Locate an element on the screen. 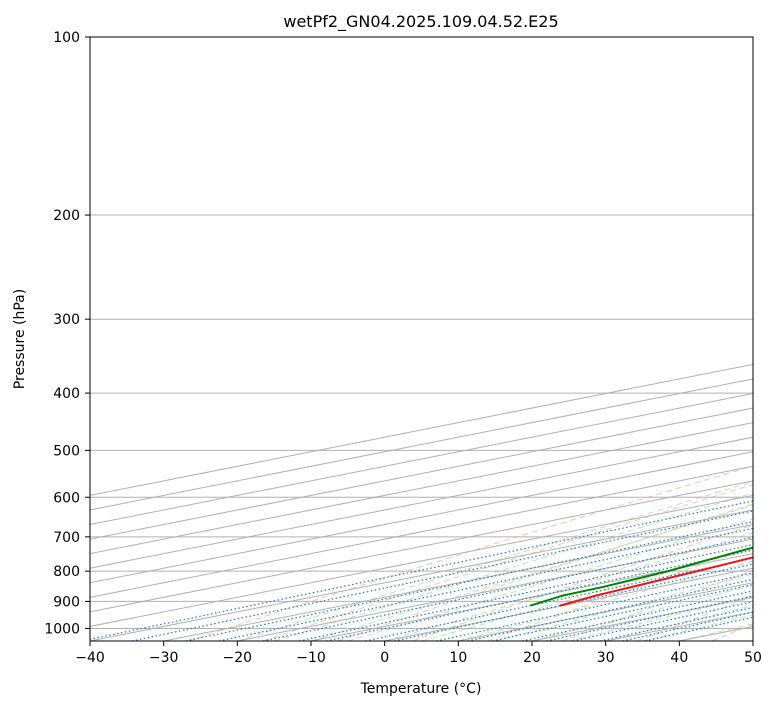 This screenshot has width=775, height=708. y-tick-label: 500 is located at coordinates (66, 451).